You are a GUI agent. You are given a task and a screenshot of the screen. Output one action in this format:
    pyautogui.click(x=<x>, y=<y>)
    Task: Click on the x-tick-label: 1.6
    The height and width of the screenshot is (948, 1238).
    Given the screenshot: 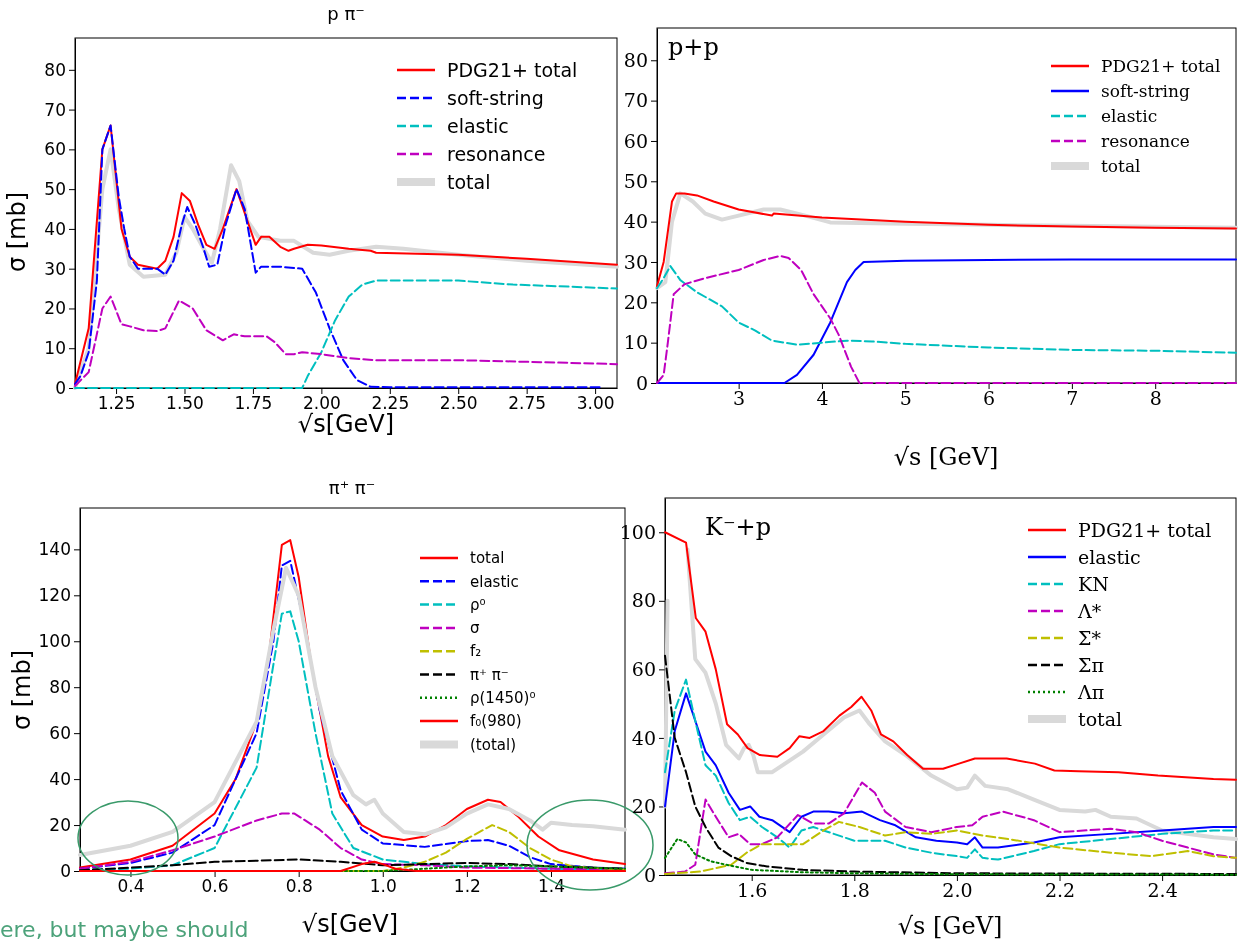 What is the action you would take?
    pyautogui.click(x=752, y=890)
    